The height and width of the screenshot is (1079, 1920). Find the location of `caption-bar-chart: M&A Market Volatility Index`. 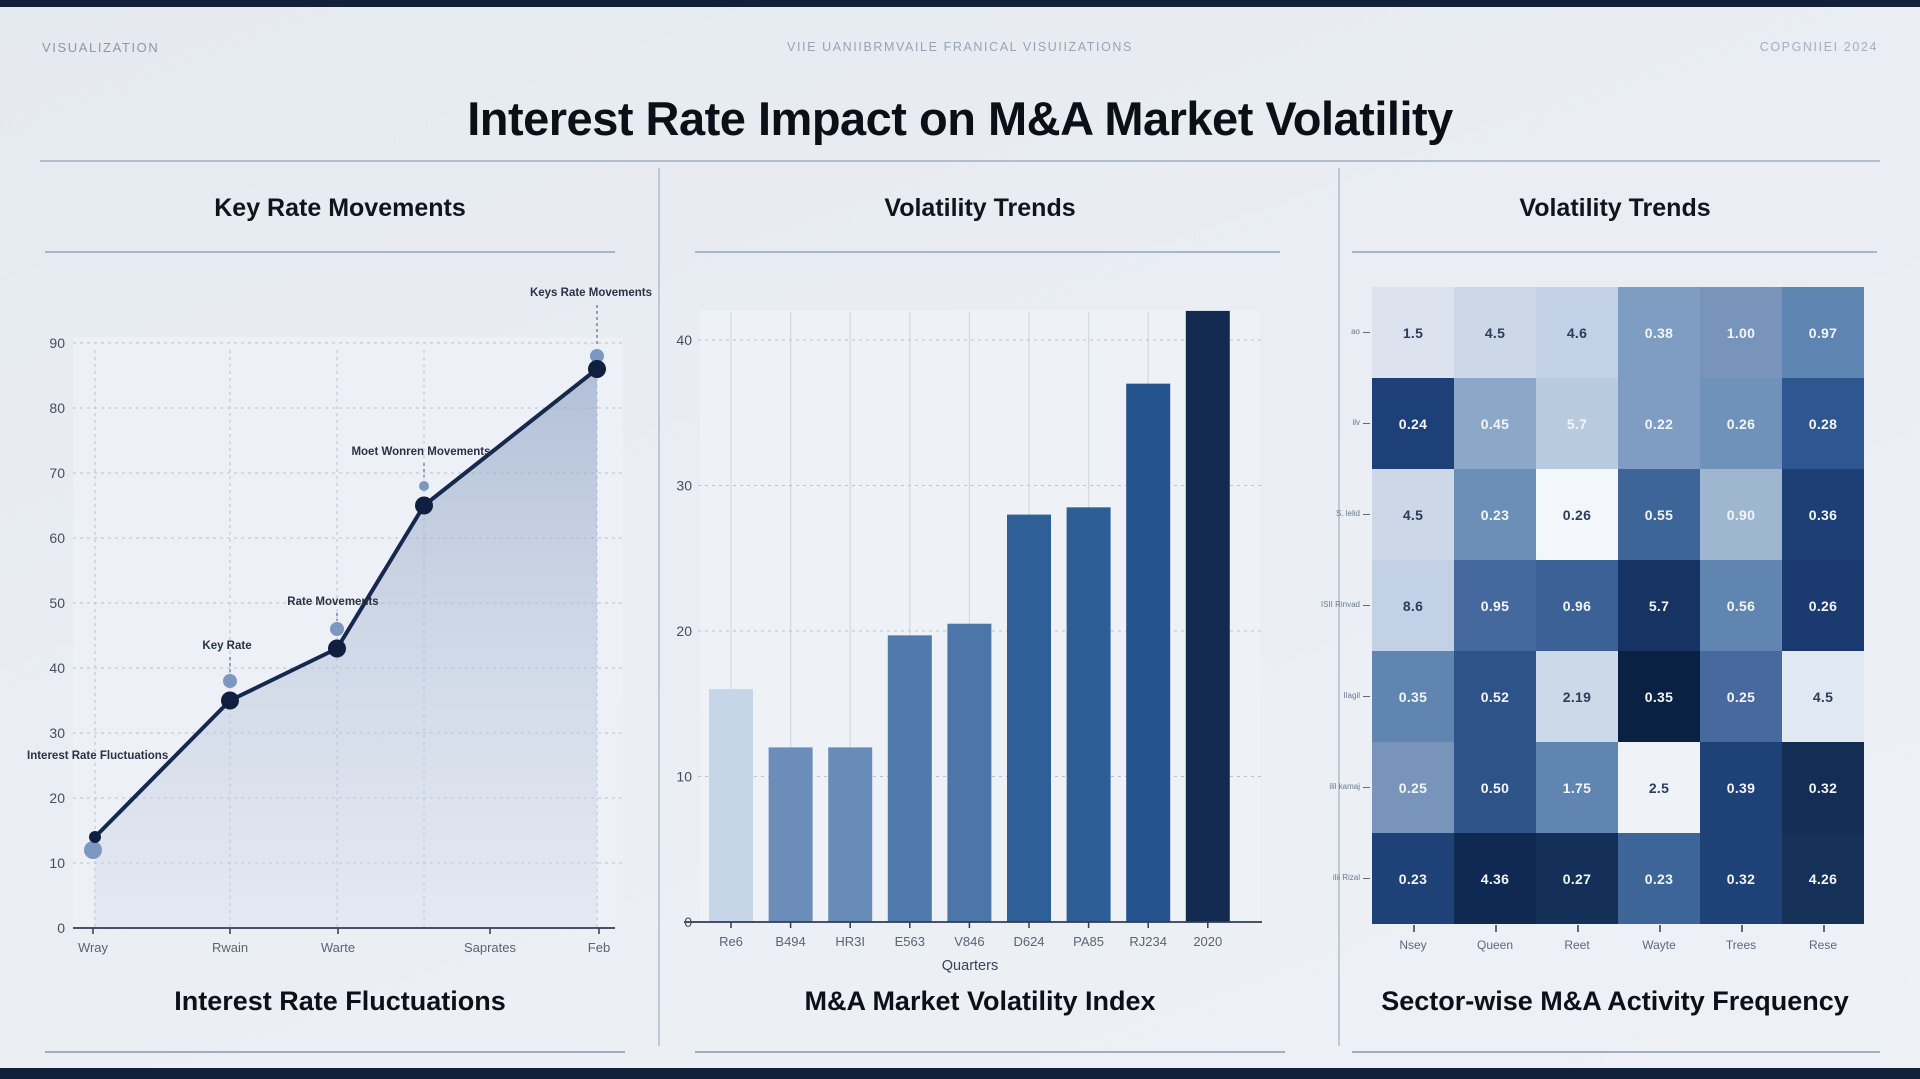

caption-bar-chart: M&A Market Volatility Index is located at coordinates (980, 1001).